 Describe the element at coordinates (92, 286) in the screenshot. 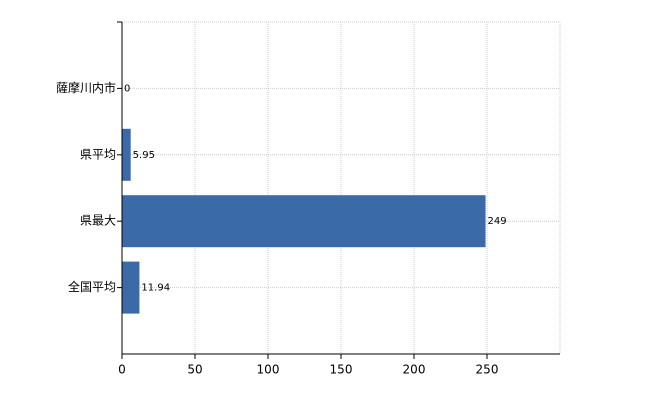

I see `y-tick-label: 全国平均` at that location.